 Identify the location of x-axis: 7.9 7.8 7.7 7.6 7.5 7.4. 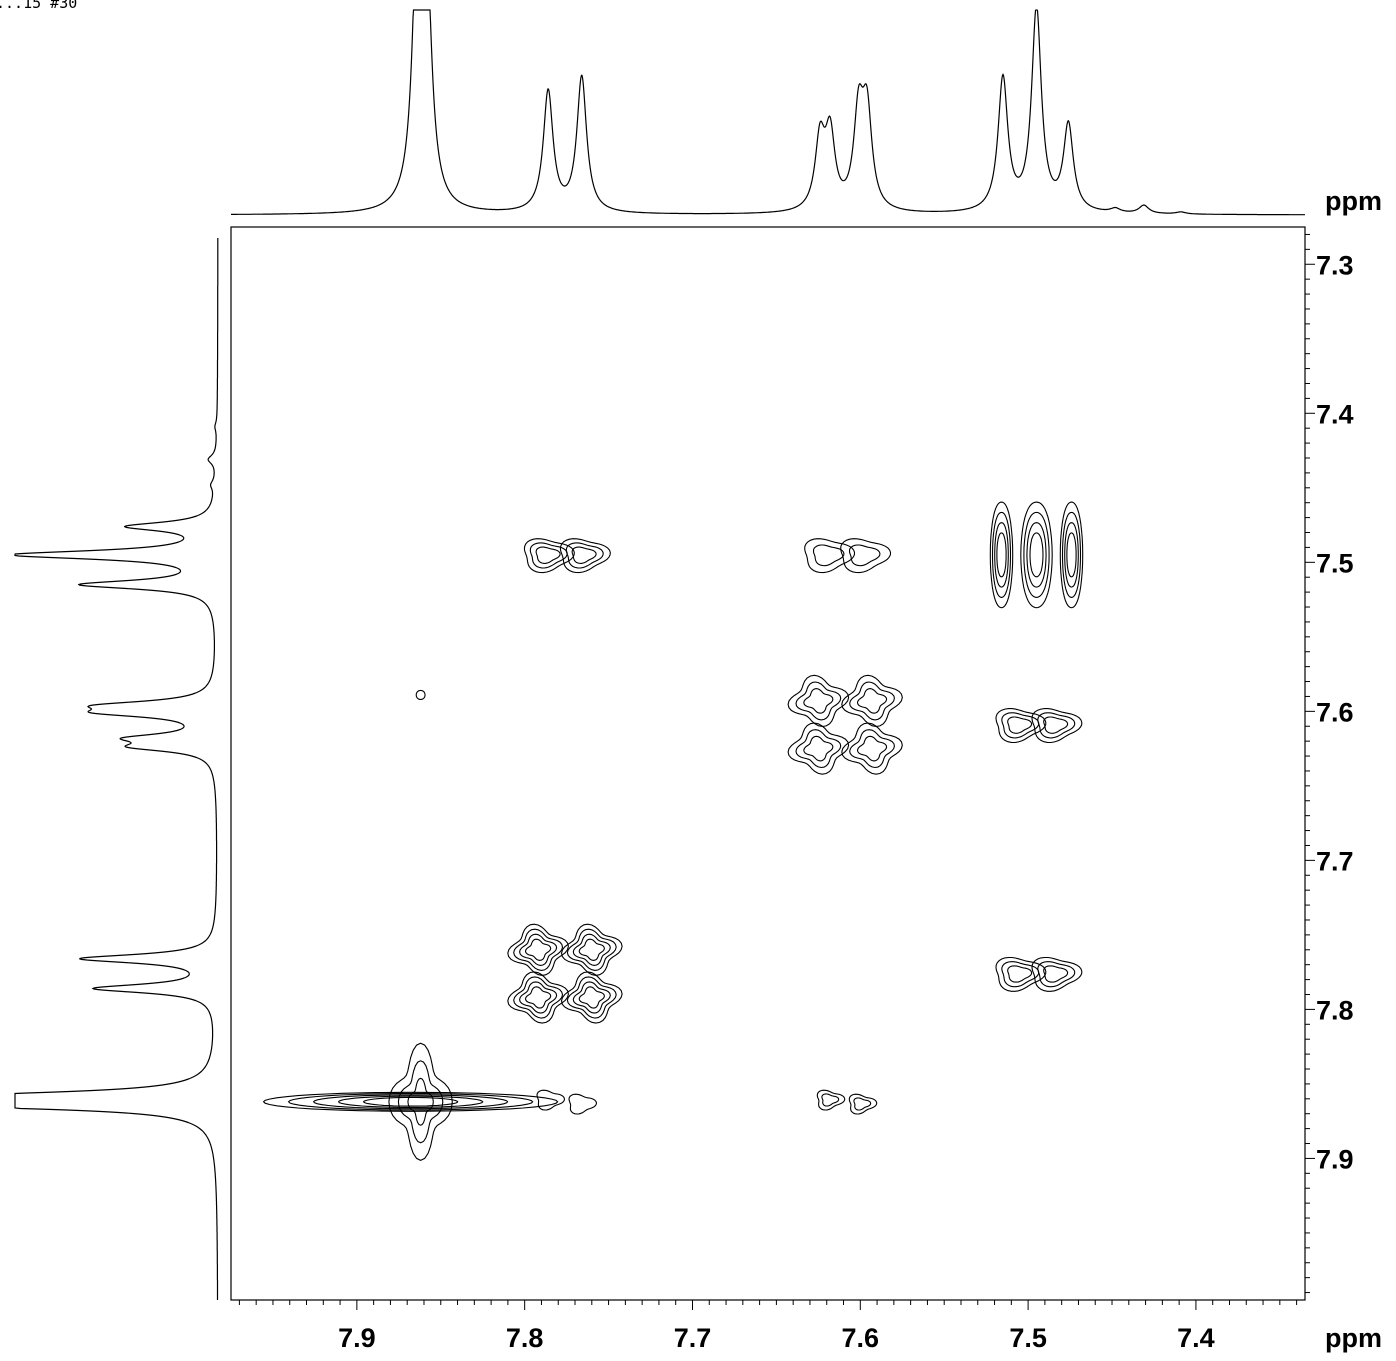
(768, 1326).